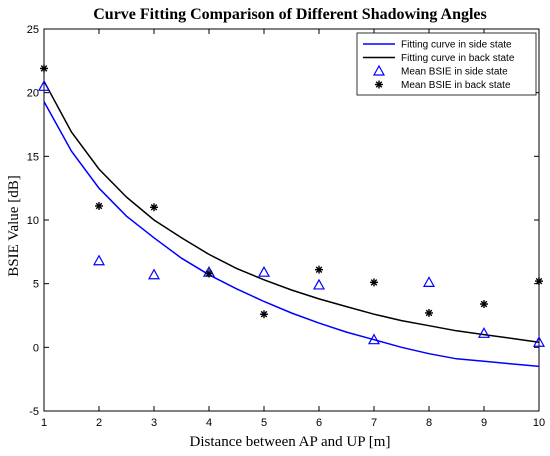  I want to click on x-tick-label: 2, so click(99, 423).